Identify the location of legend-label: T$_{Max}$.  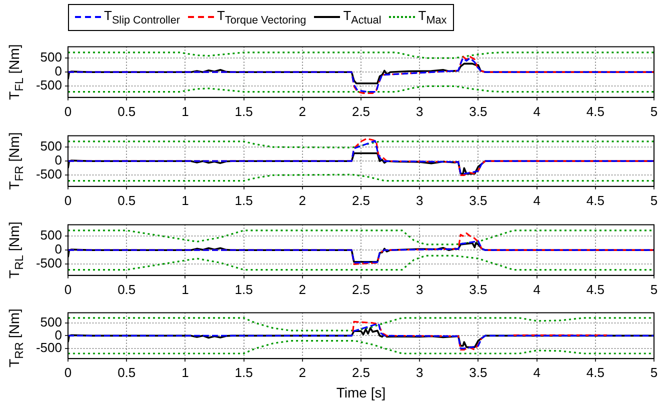
(432, 17).